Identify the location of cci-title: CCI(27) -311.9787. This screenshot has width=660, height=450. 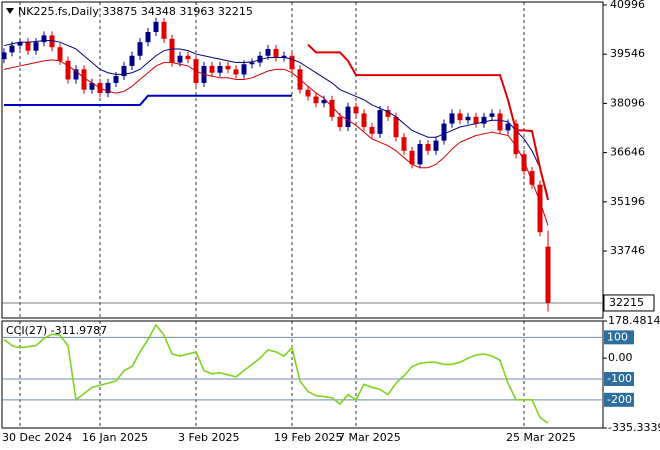
(56, 330).